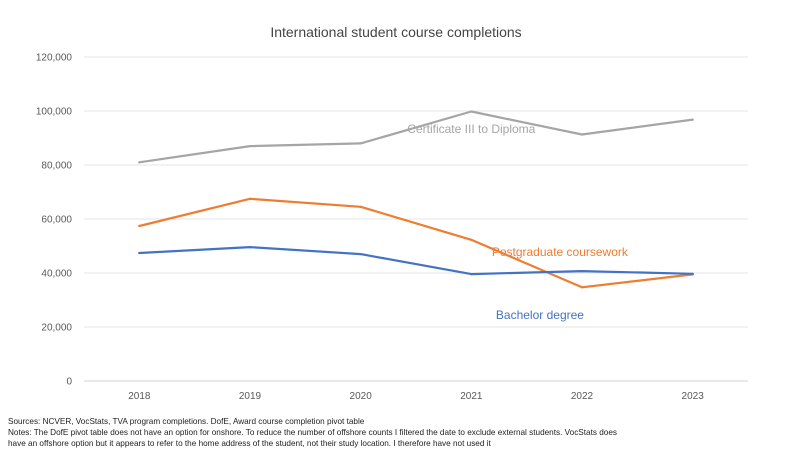 This screenshot has height=450, width=800. Describe the element at coordinates (56, 274) in the screenshot. I see `y-tick-label: 40,000` at that location.